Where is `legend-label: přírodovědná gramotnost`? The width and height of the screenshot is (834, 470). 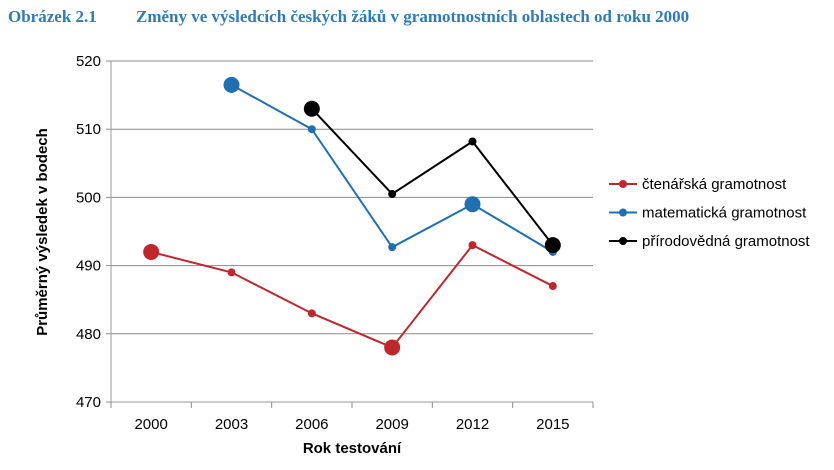 legend-label: přírodovědná gramotnost is located at coordinates (726, 241).